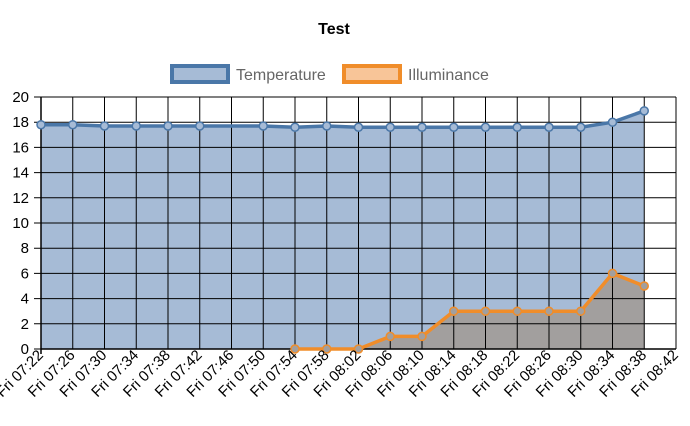 The height and width of the screenshot is (426, 690). Describe the element at coordinates (25, 248) in the screenshot. I see `y-tick-label: 8` at that location.